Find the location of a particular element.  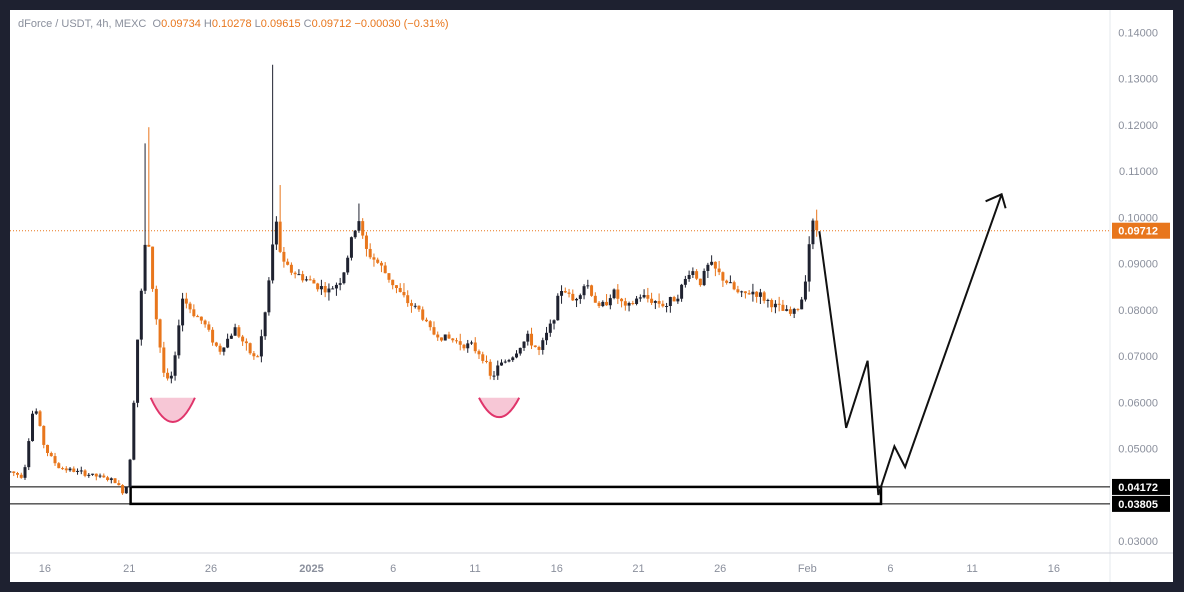

close-label: C is located at coordinates (307, 24).